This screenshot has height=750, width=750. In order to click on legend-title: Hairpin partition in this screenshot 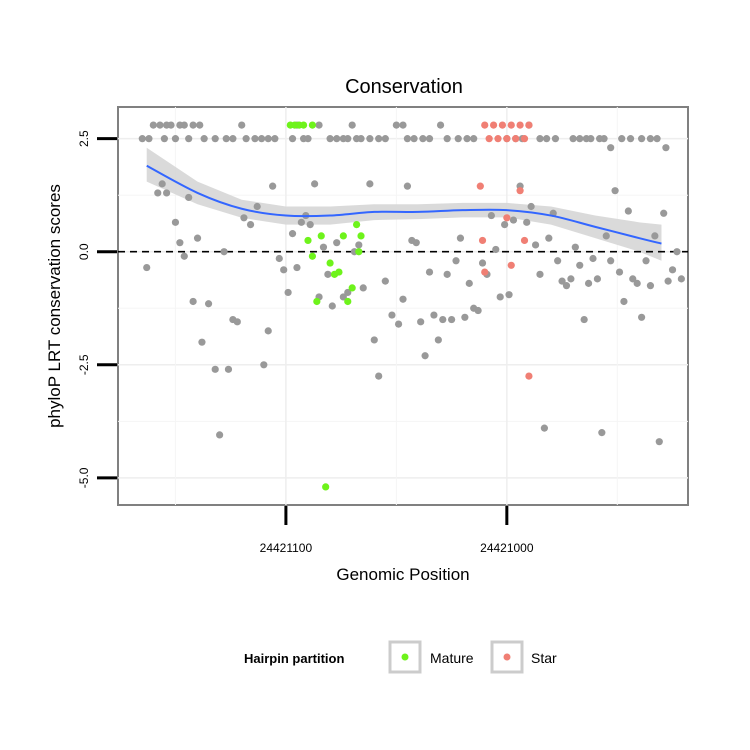, I will do `click(294, 658)`.